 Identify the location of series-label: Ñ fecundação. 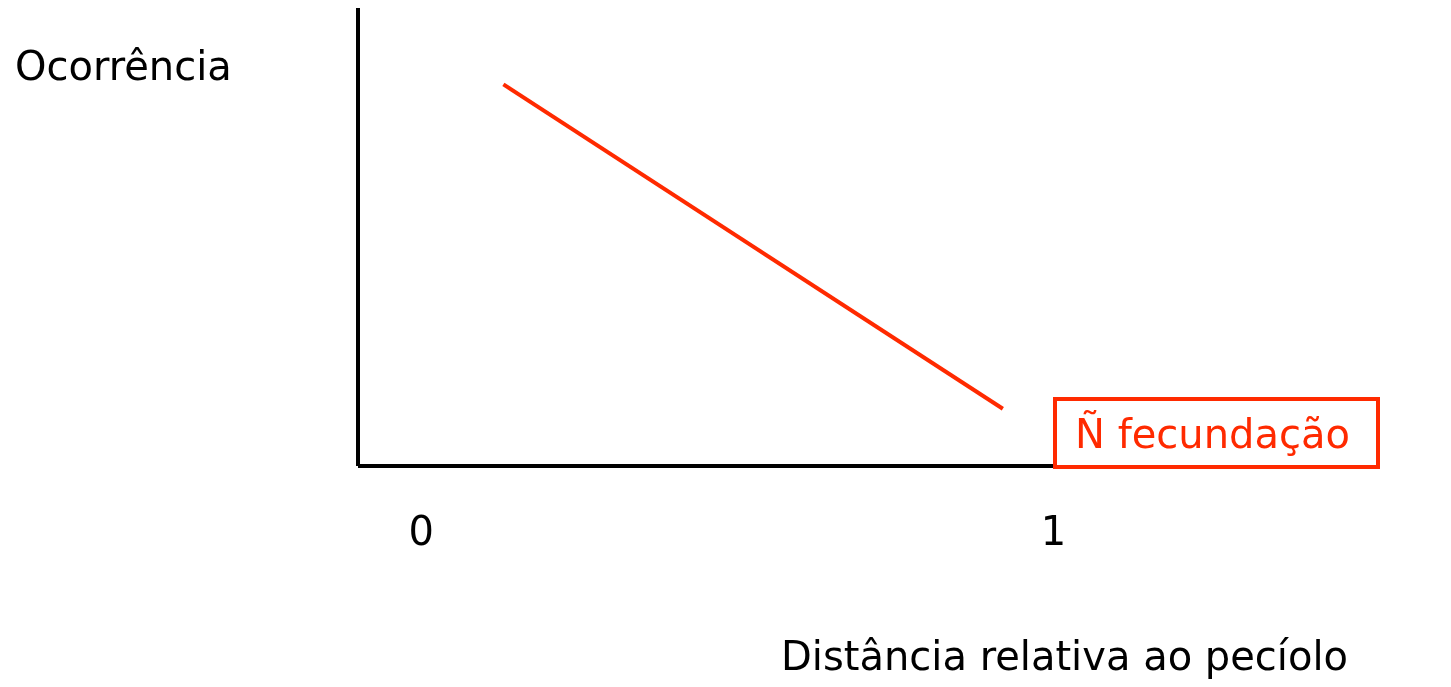
(1216, 433).